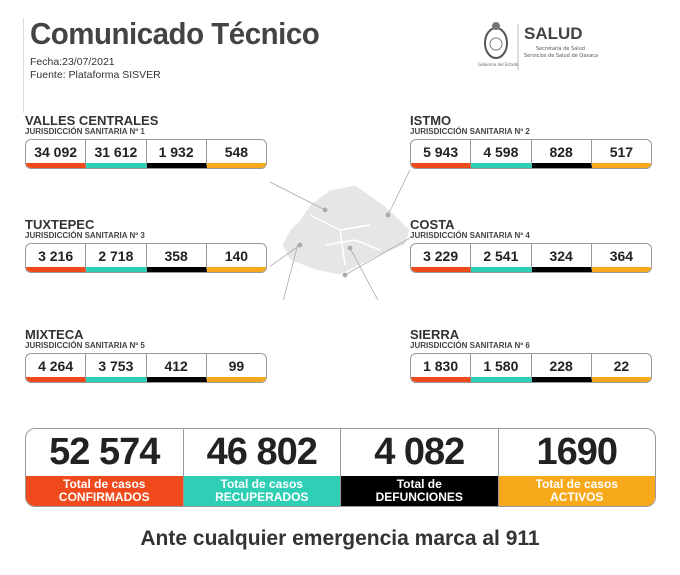 This screenshot has width=680, height=575. Describe the element at coordinates (56, 368) in the screenshot. I see `confirmed-value: 4 264` at that location.